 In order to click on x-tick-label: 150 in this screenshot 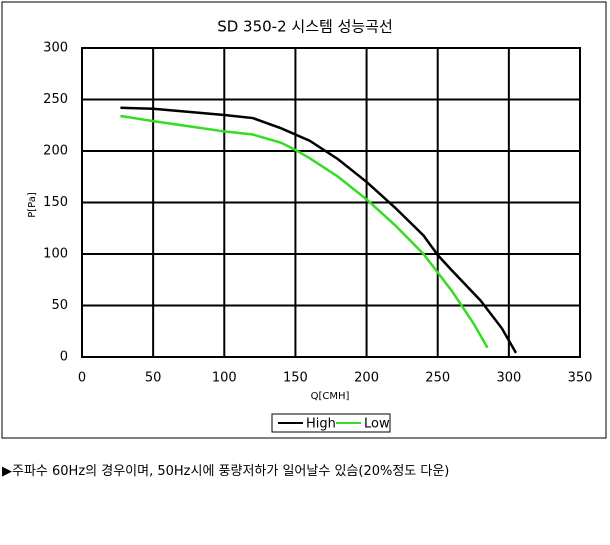, I will do `click(295, 378)`.